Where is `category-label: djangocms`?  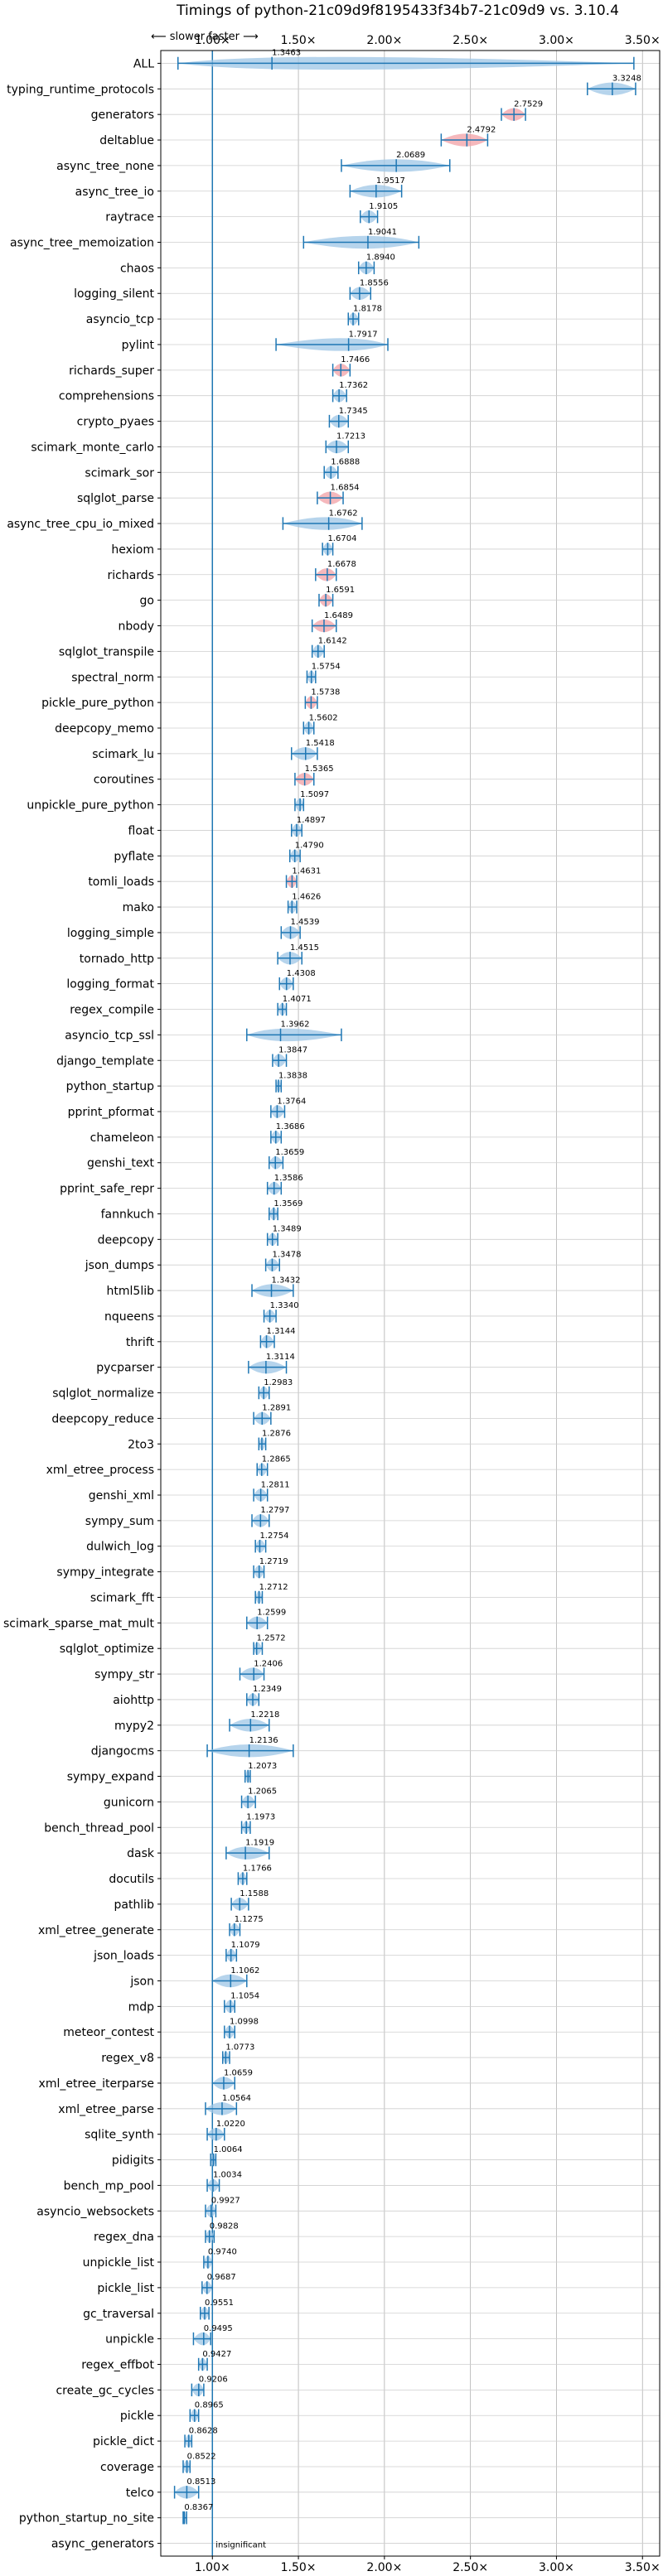 category-label: djangocms is located at coordinates (122, 1751).